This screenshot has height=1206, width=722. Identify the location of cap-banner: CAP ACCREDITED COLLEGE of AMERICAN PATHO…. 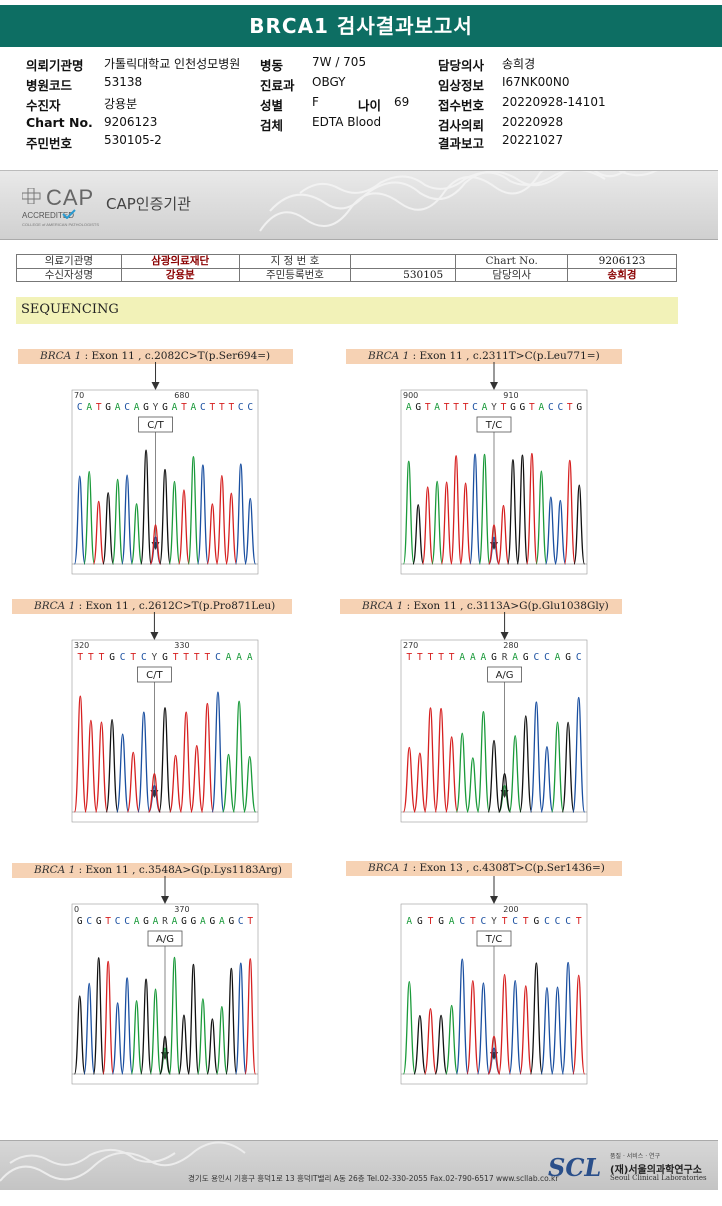
(359, 205).